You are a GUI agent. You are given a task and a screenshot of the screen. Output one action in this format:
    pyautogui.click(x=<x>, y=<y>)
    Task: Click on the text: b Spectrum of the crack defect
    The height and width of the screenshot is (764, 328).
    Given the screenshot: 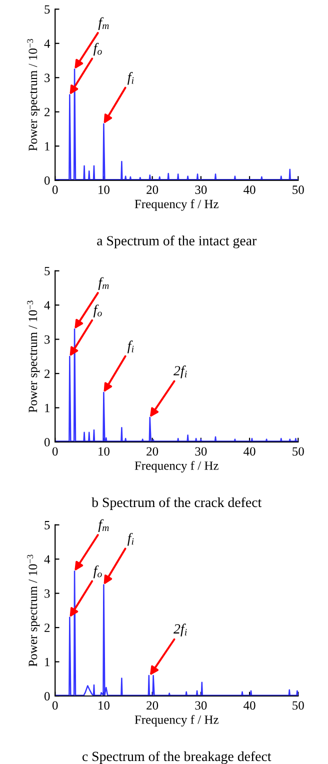 What is the action you would take?
    pyautogui.click(x=177, y=503)
    